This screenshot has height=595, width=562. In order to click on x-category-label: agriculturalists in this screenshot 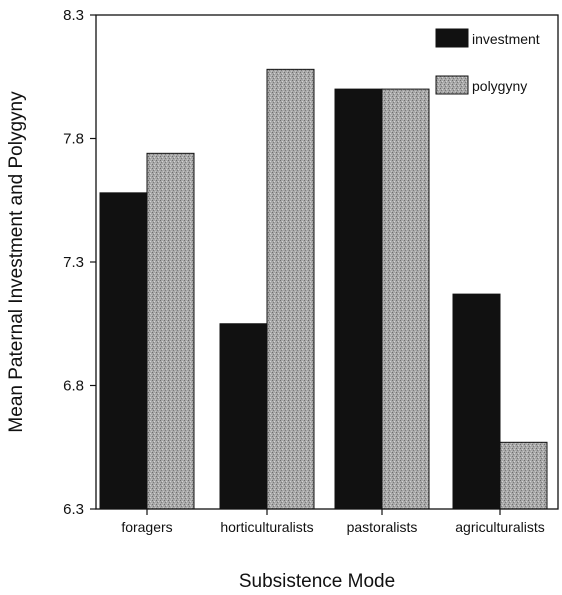, I will do `click(499, 527)`.